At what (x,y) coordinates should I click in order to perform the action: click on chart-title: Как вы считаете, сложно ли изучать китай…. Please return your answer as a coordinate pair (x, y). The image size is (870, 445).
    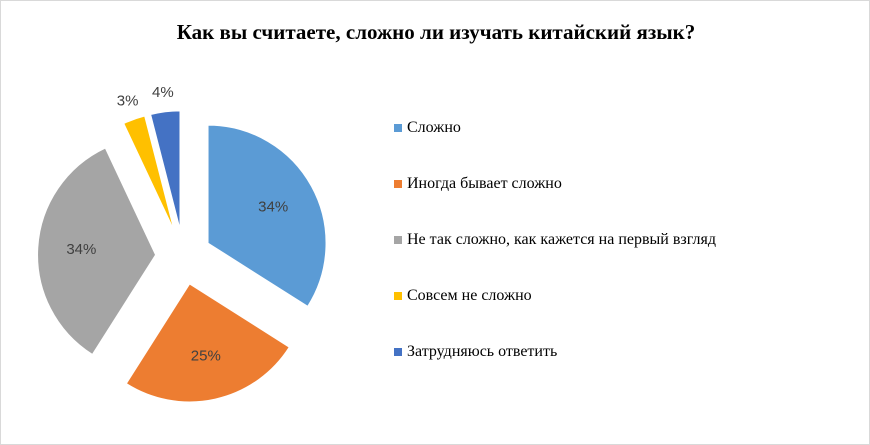
    Looking at the image, I should click on (436, 32).